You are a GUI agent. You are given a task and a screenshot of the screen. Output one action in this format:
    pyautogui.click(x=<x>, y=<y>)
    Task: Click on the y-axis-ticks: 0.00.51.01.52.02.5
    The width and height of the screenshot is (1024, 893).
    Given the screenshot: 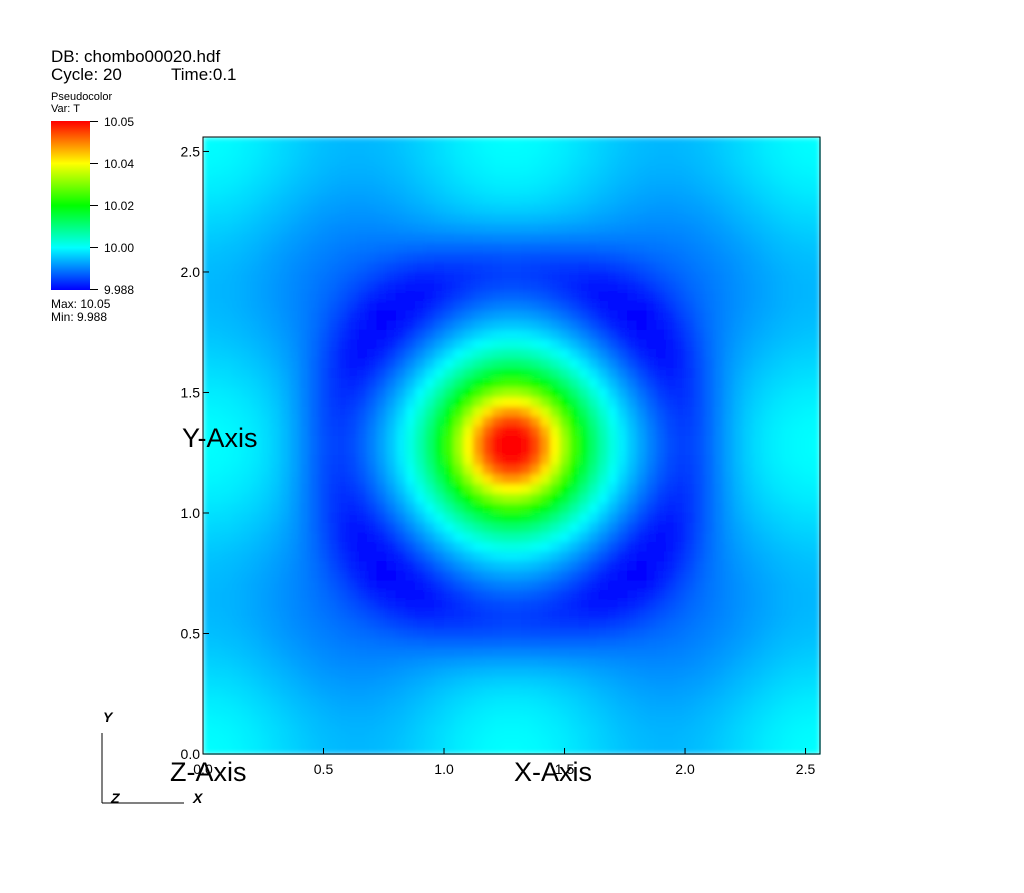 What is the action you would take?
    pyautogui.click(x=195, y=452)
    